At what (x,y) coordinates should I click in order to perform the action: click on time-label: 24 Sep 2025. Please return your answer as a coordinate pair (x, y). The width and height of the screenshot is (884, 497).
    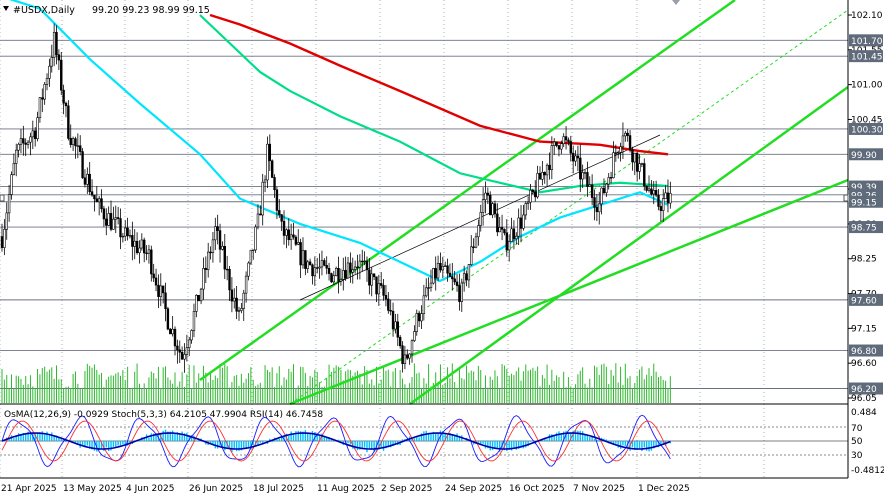
    Looking at the image, I should click on (473, 489).